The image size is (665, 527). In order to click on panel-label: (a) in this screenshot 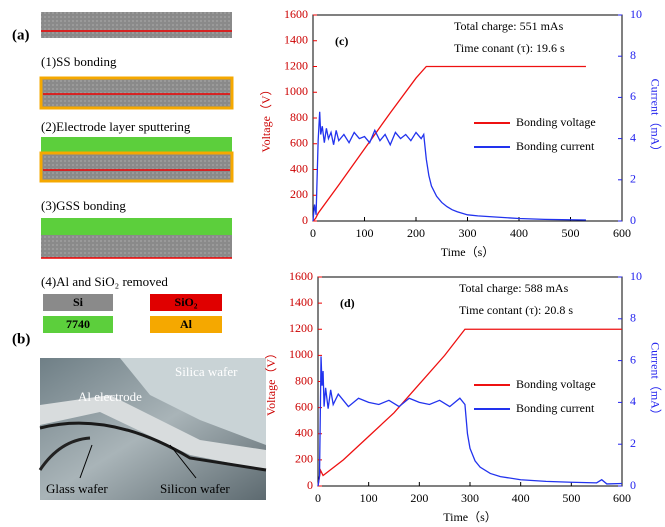, I will do `click(21, 35)`.